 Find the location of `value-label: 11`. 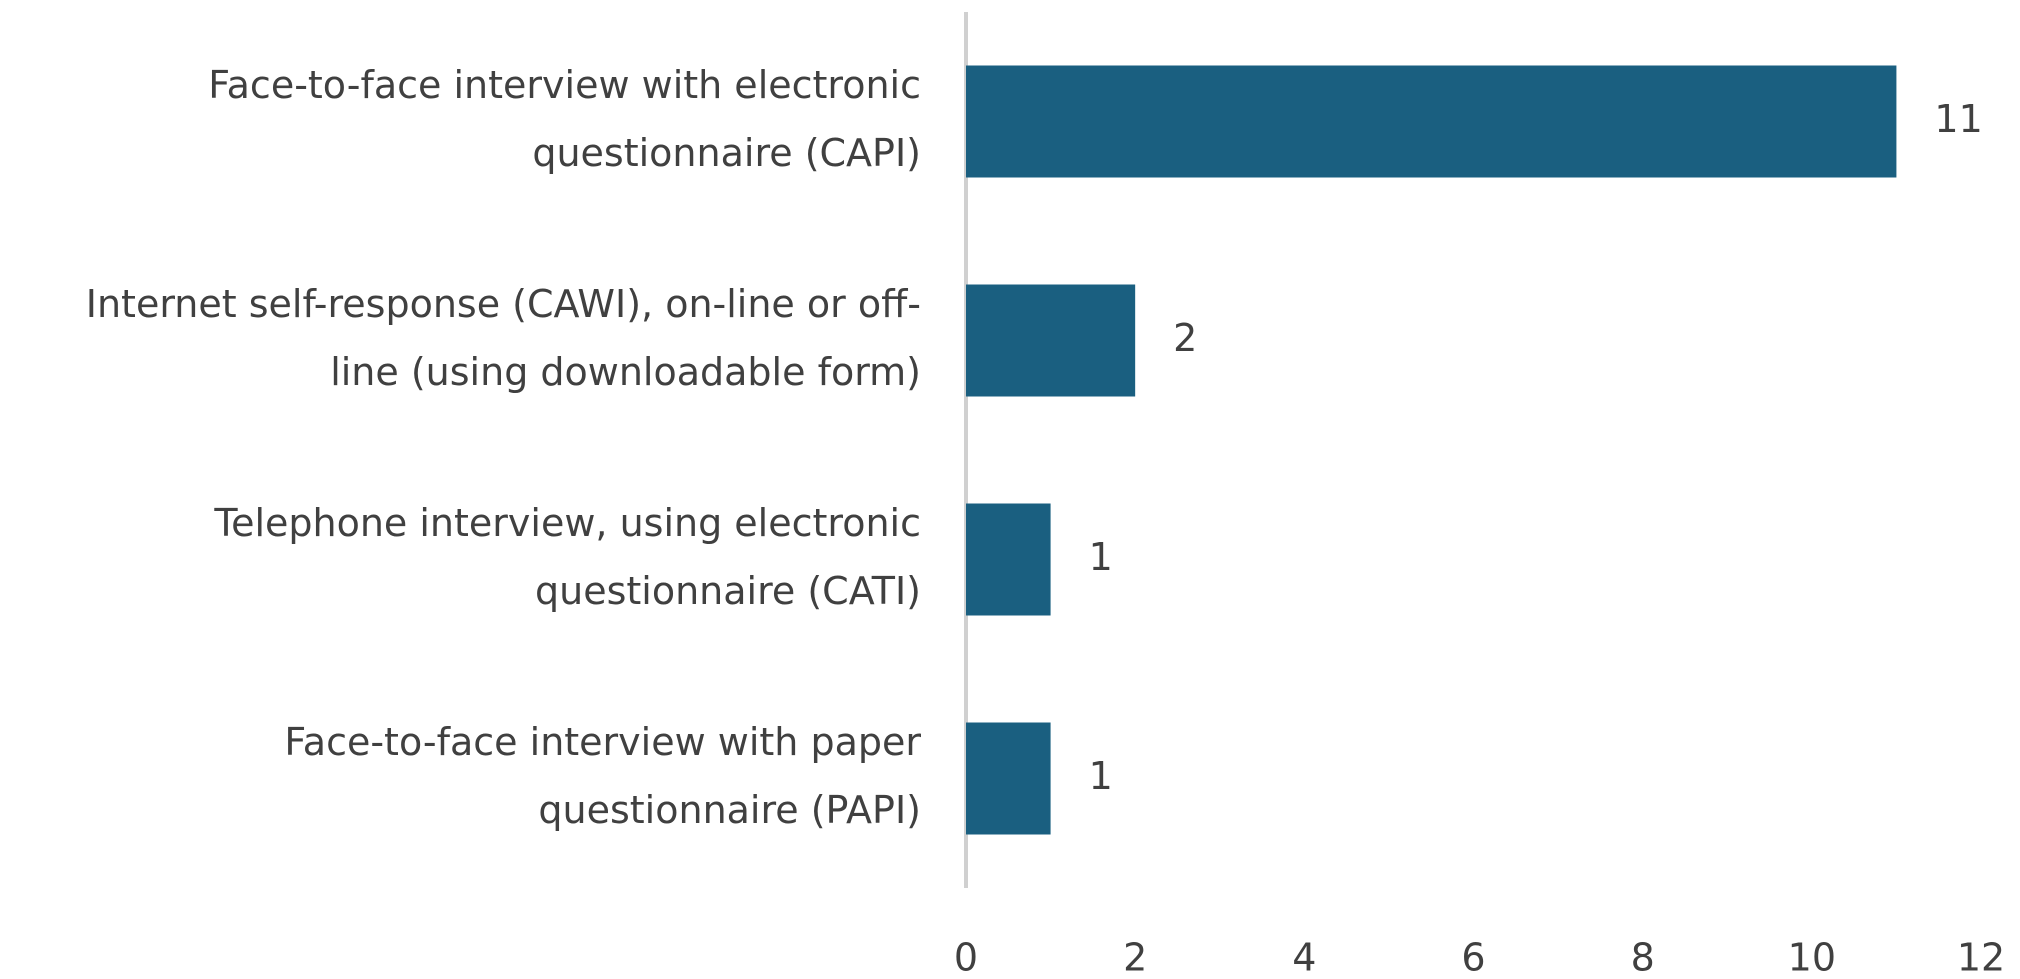

value-label: 11 is located at coordinates (1958, 119).